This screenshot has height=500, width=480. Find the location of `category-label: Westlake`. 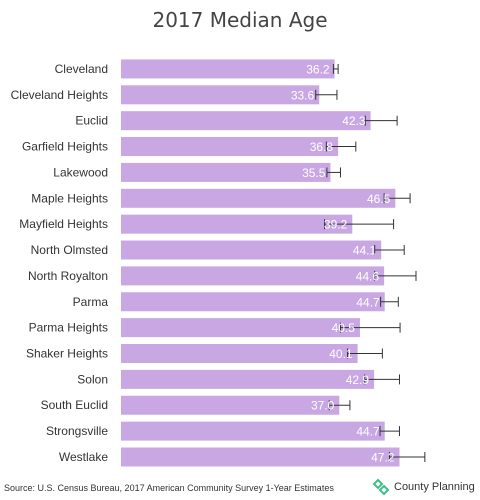

category-label: Westlake is located at coordinates (83, 457).